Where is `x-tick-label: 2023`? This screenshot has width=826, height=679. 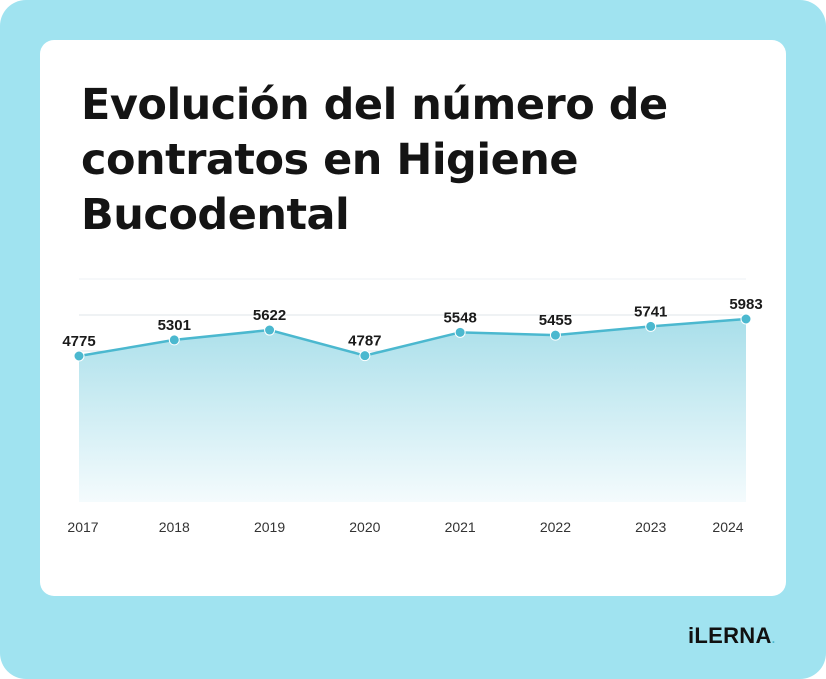 x-tick-label: 2023 is located at coordinates (650, 527).